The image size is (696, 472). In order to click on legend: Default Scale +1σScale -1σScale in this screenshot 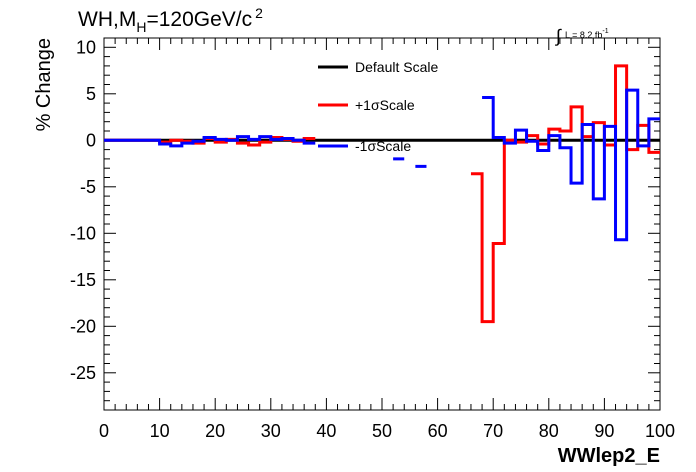, I will do `click(378, 106)`.